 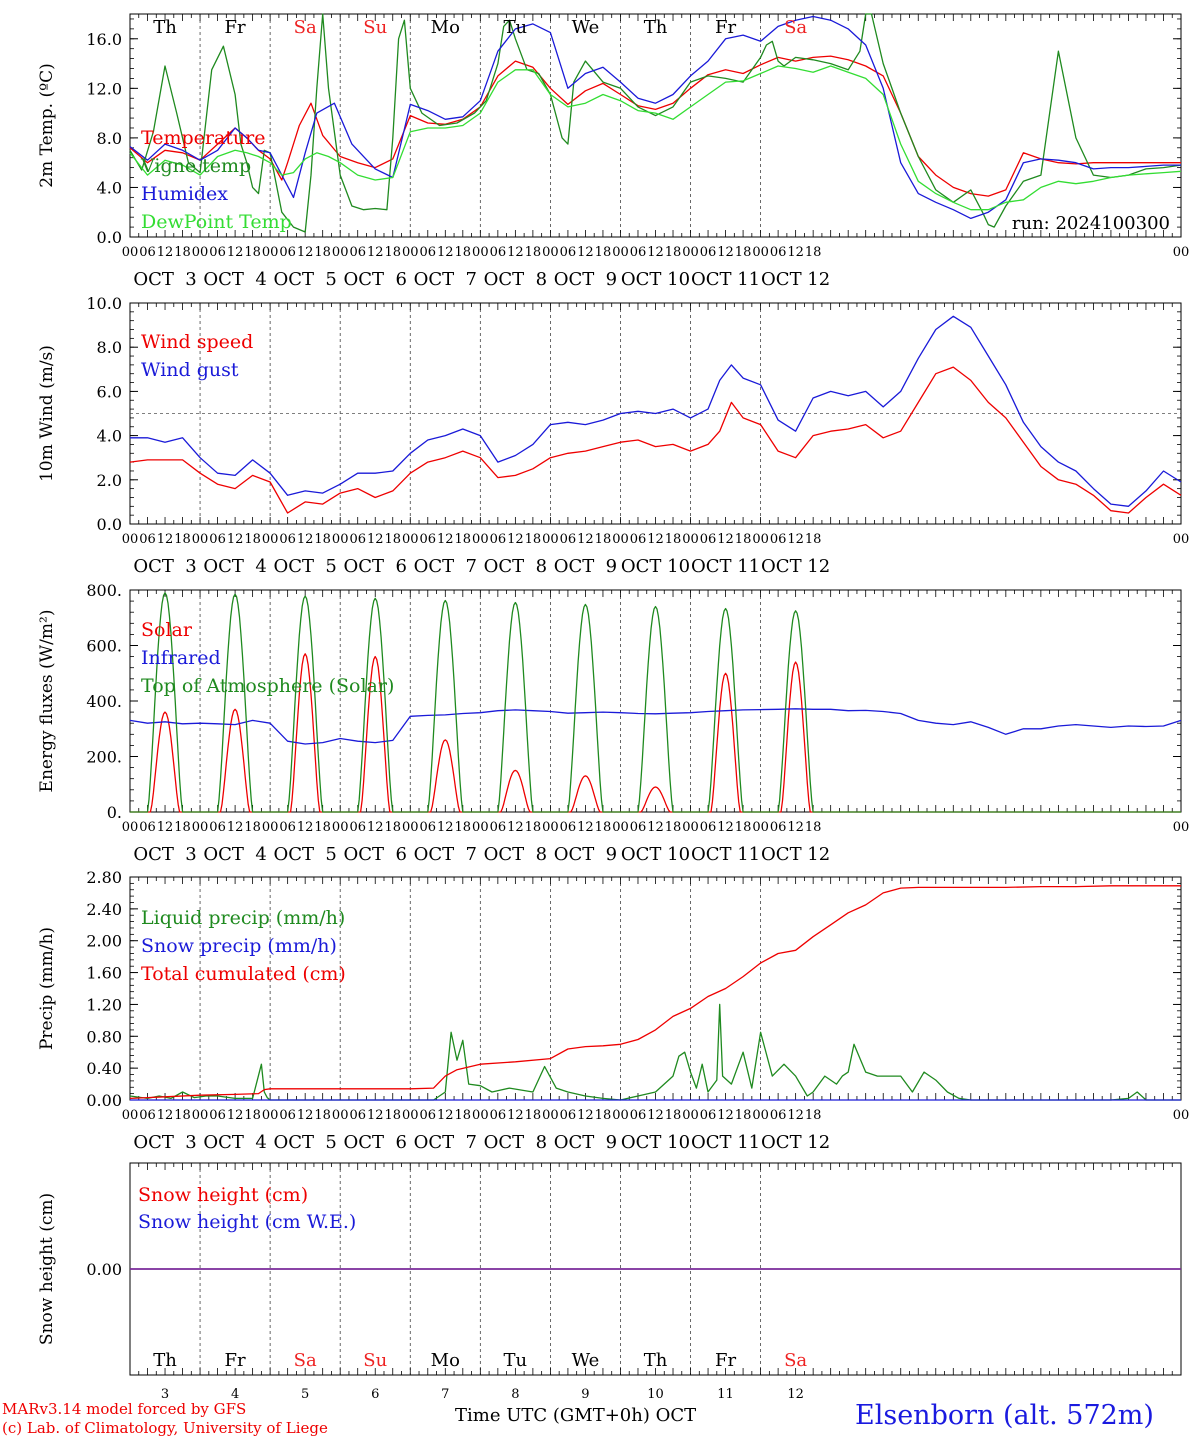 I want to click on y-tick-label: 400., so click(x=104, y=701).